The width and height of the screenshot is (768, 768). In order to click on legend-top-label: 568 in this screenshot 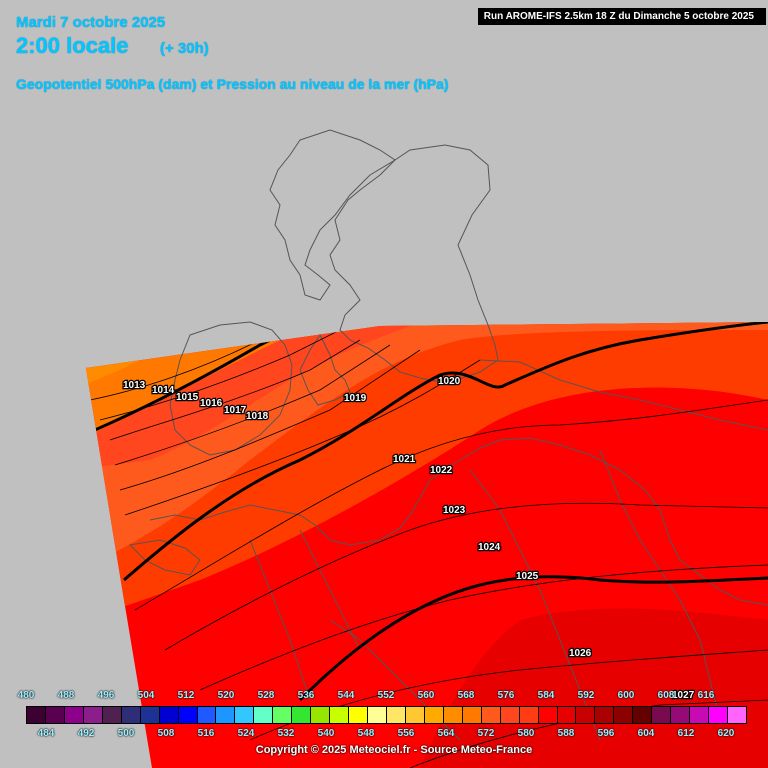, I will do `click(466, 695)`.